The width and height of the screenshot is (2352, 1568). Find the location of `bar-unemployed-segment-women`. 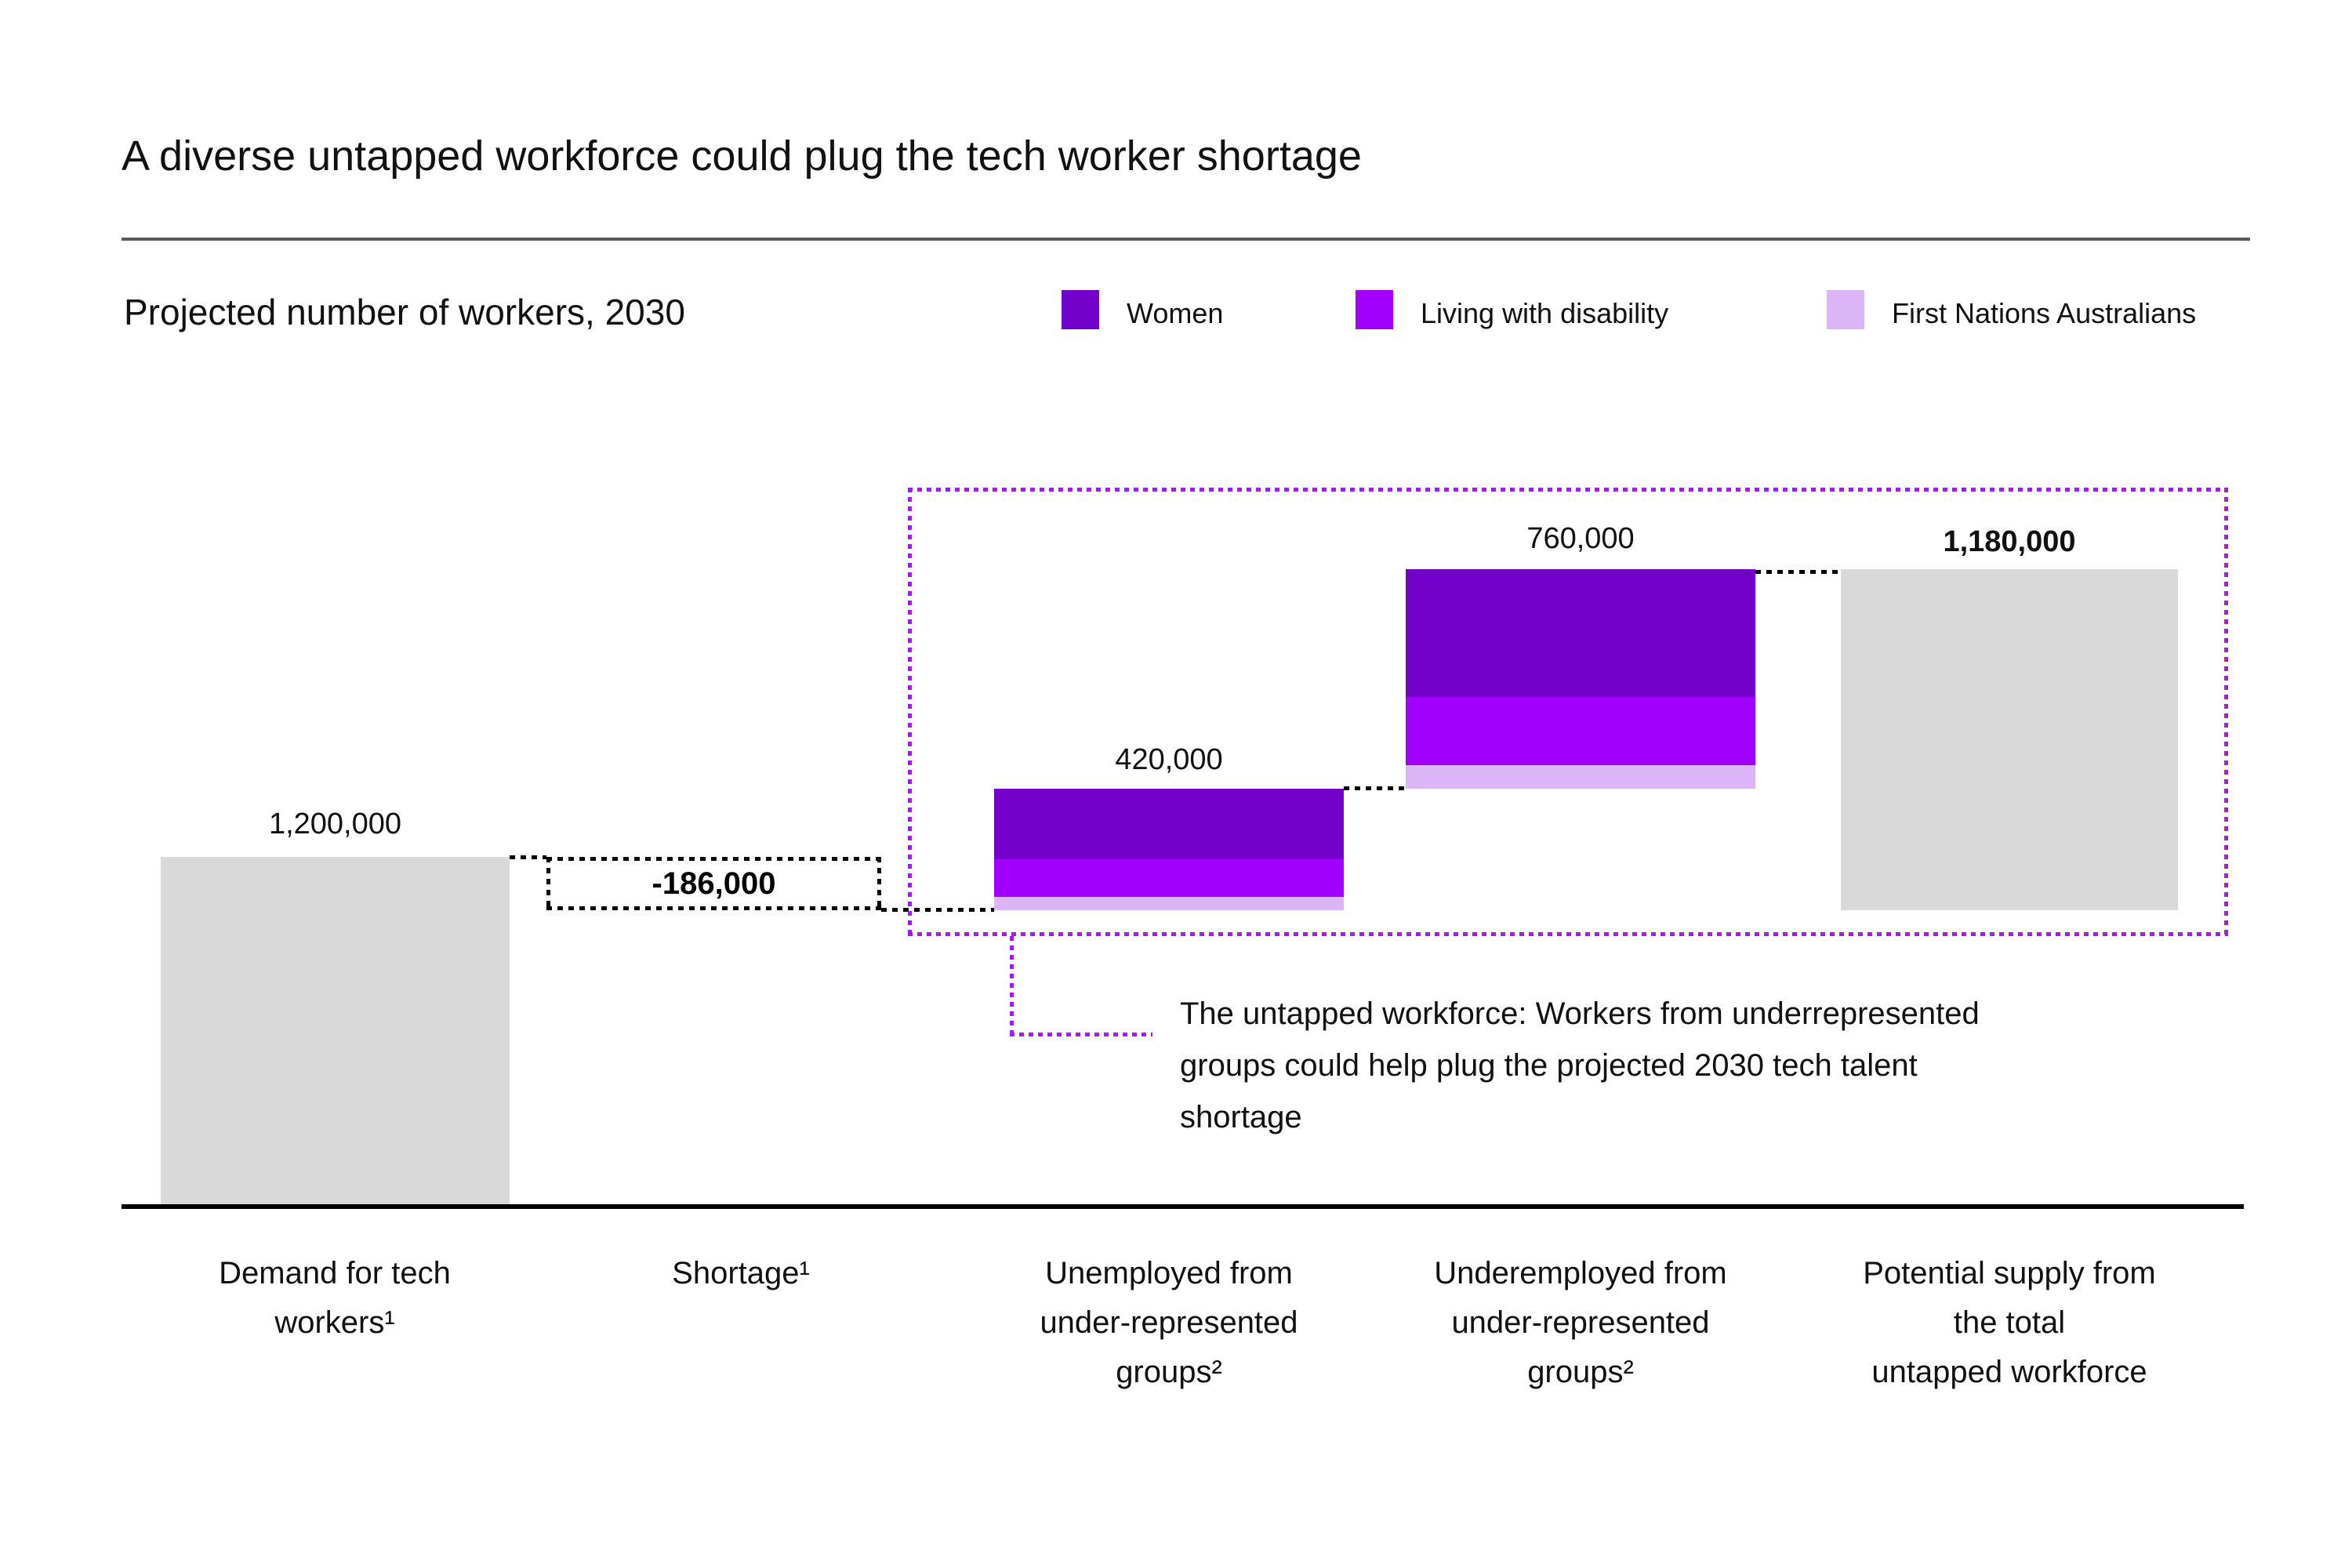

bar-unemployed-segment-women is located at coordinates (1169, 824).